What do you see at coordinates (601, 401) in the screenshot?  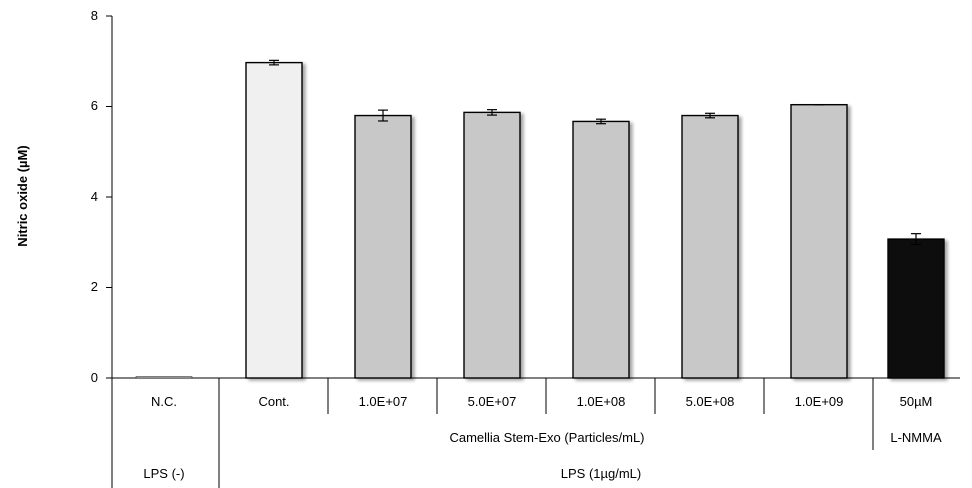 I see `category-label-1e08: 1.0E+08` at bounding box center [601, 401].